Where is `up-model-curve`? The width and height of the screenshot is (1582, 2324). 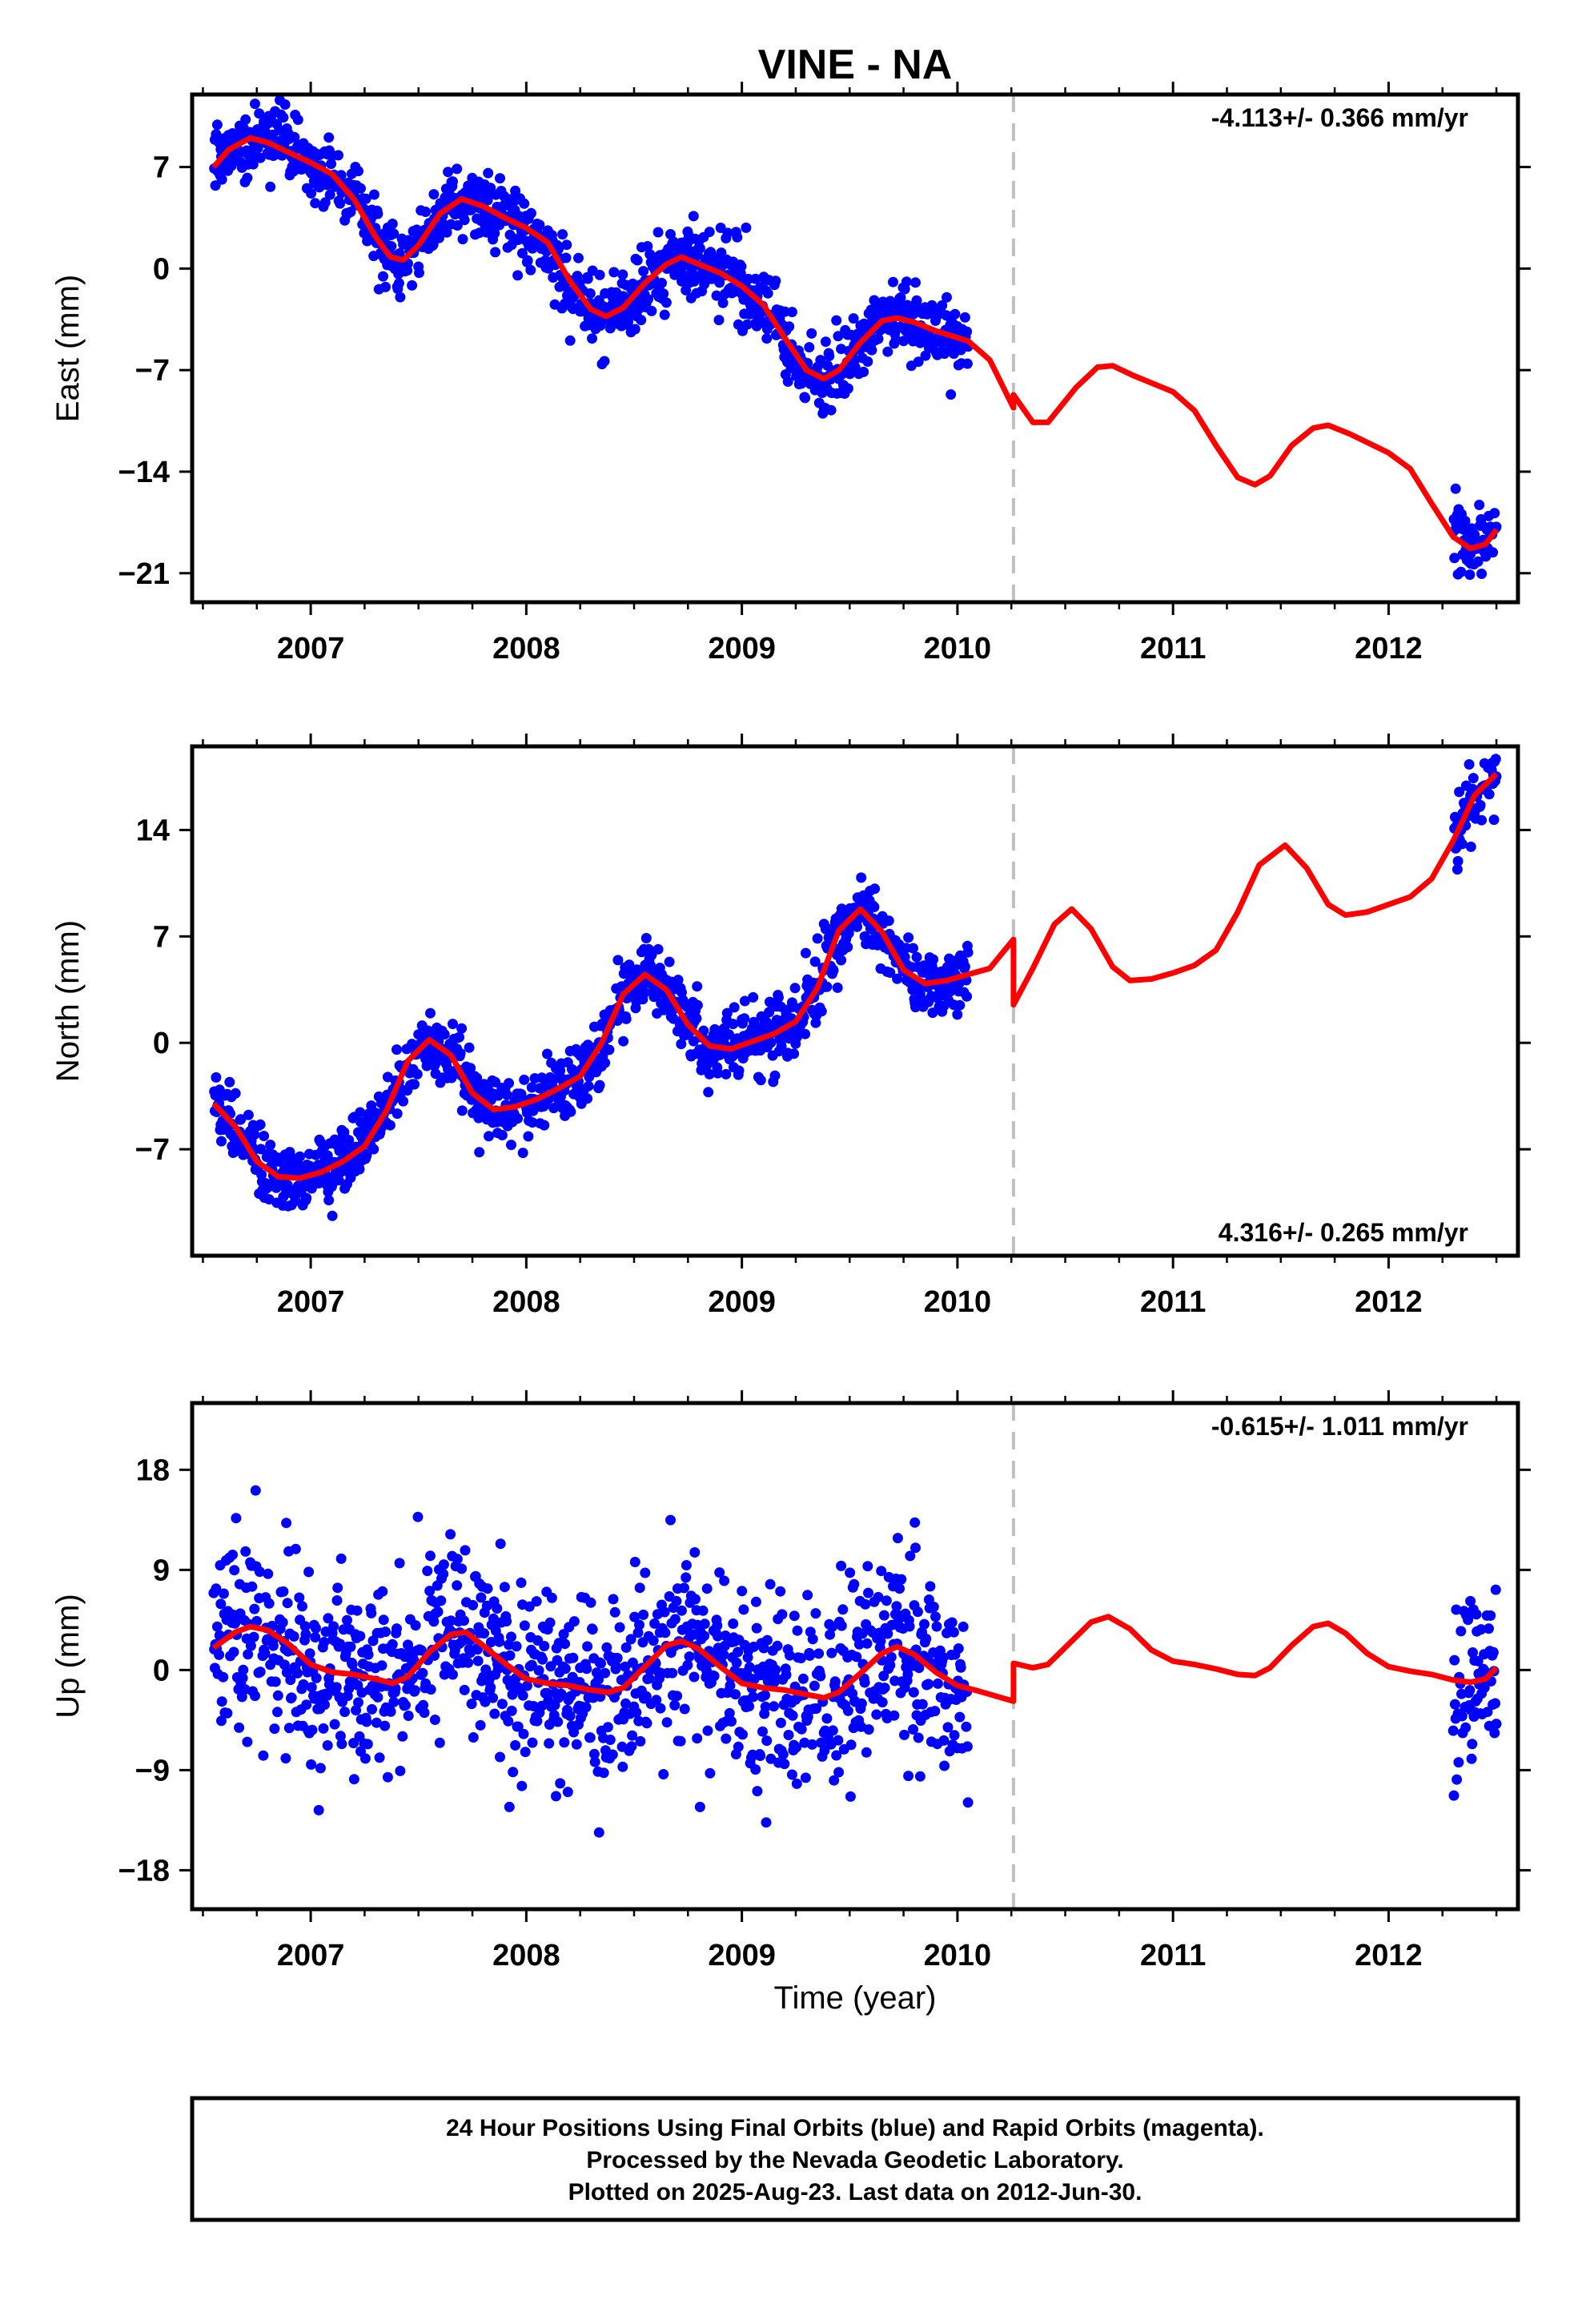 up-model-curve is located at coordinates (855, 1659).